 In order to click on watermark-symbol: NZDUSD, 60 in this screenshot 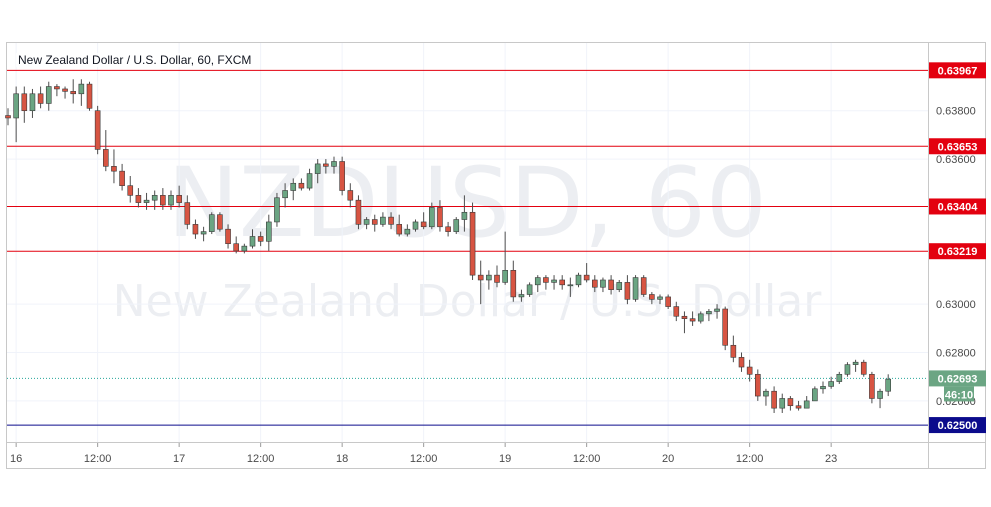, I will do `click(467, 203)`.